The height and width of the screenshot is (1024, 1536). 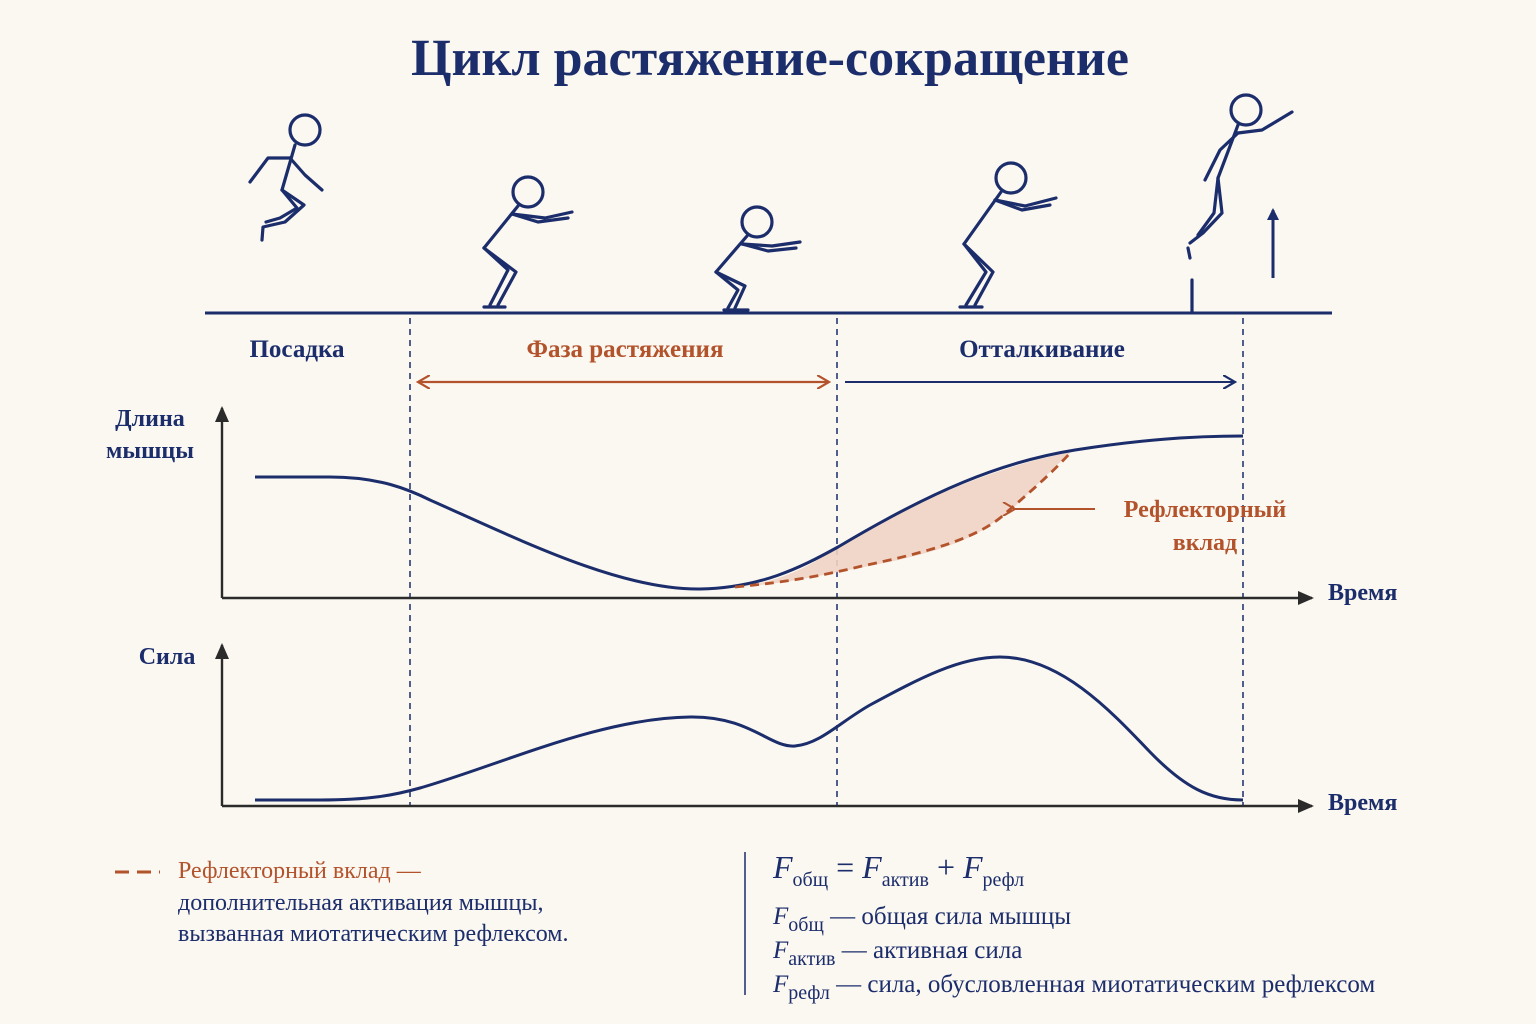 I want to click on length-axis-label-line1: Длина, so click(x=150, y=419).